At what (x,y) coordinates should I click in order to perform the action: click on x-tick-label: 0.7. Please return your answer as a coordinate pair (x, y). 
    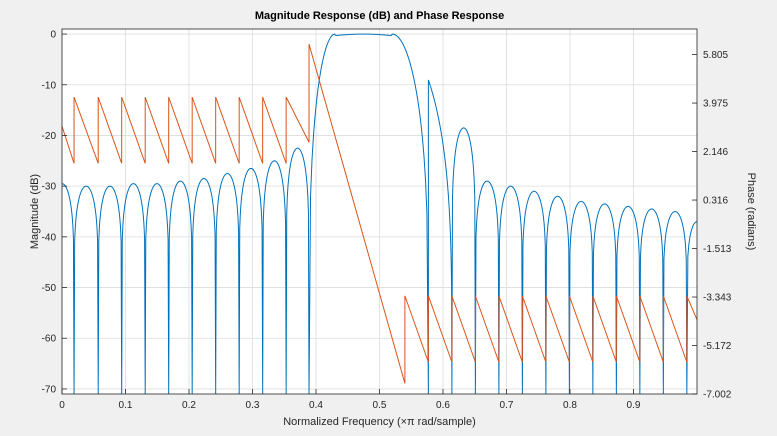
    Looking at the image, I should click on (507, 405).